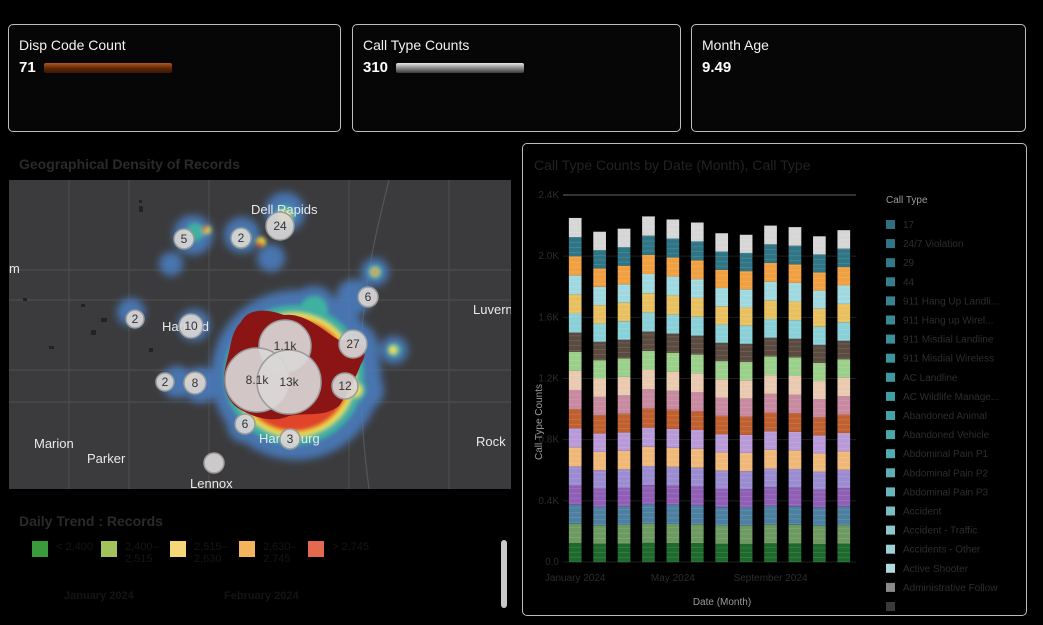 The height and width of the screenshot is (625, 1043). Describe the element at coordinates (909, 225) in the screenshot. I see `legend-item-label: 17` at that location.